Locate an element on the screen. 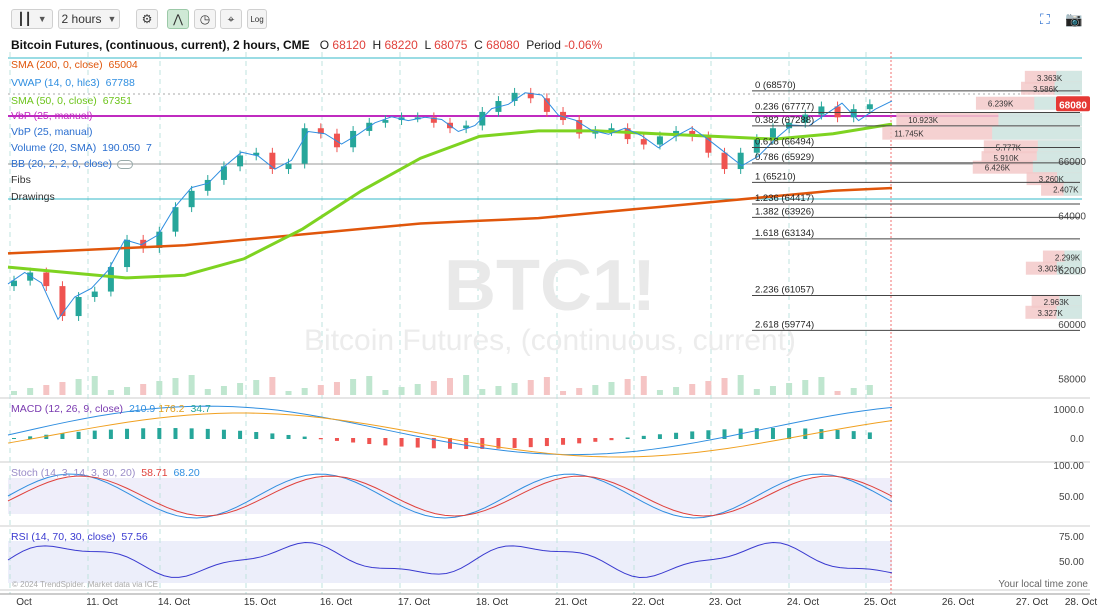 This screenshot has width=1100, height=611. legend-bb: BB (20, 2, 2, 0, close) is located at coordinates (73, 164).